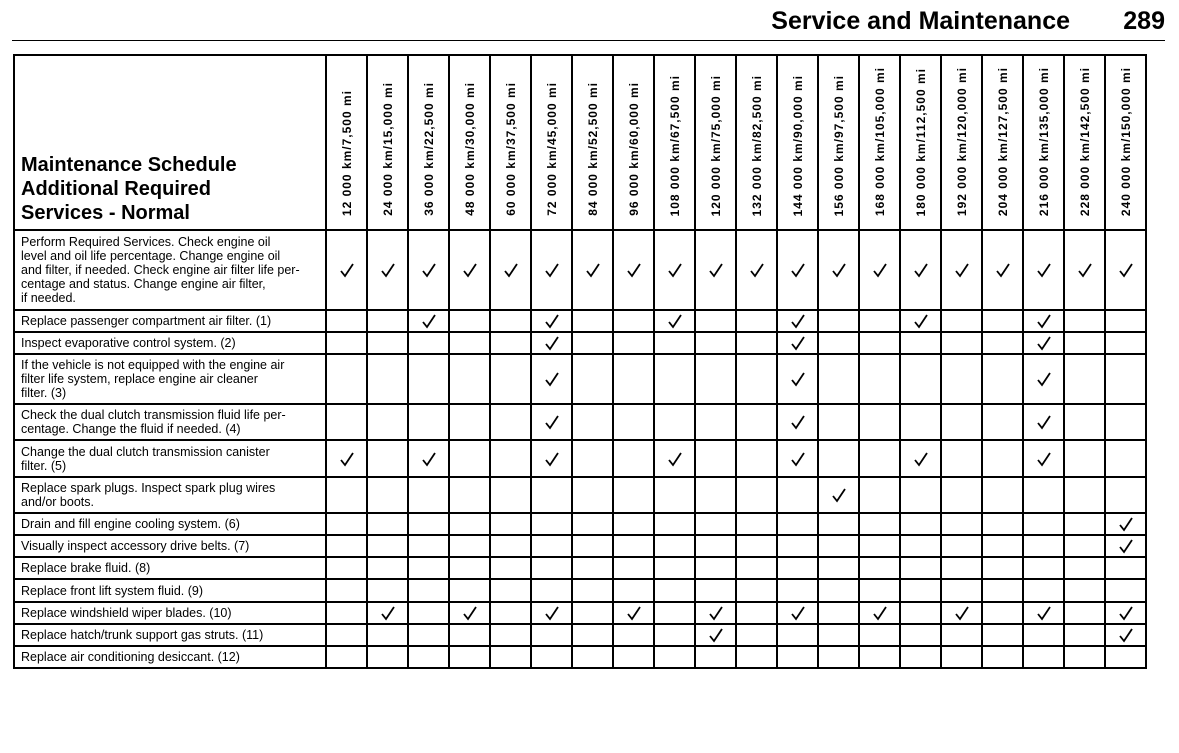 The image size is (1179, 753). What do you see at coordinates (1144, 21) in the screenshot?
I see `page-number: 289` at bounding box center [1144, 21].